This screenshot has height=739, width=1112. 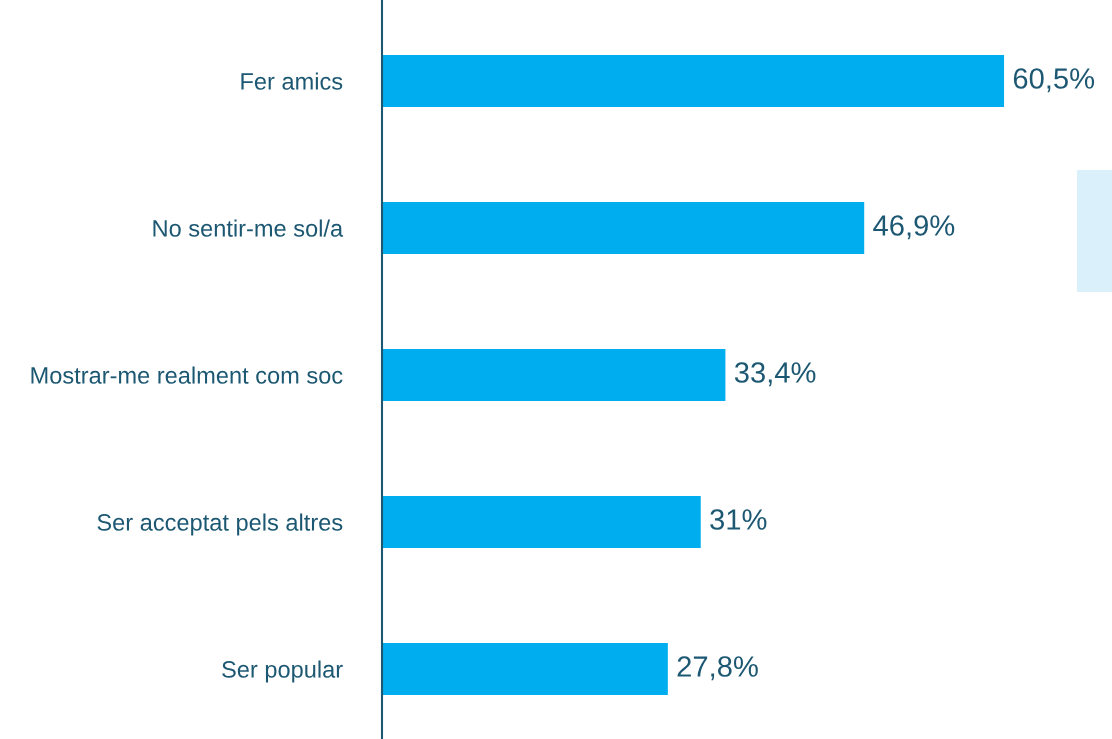 What do you see at coordinates (248, 228) in the screenshot?
I see `y-tick-label: No sentir-me sol/a` at bounding box center [248, 228].